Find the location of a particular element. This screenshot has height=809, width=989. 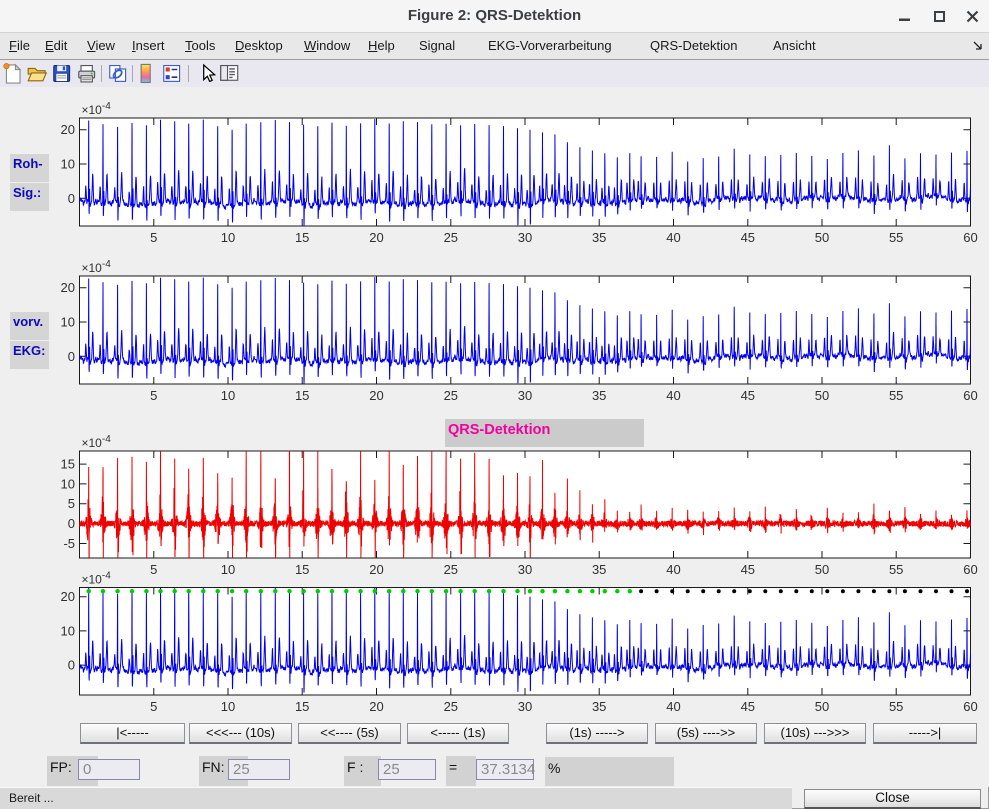

svg-text: QRS-Detektion is located at coordinates (499, 430).